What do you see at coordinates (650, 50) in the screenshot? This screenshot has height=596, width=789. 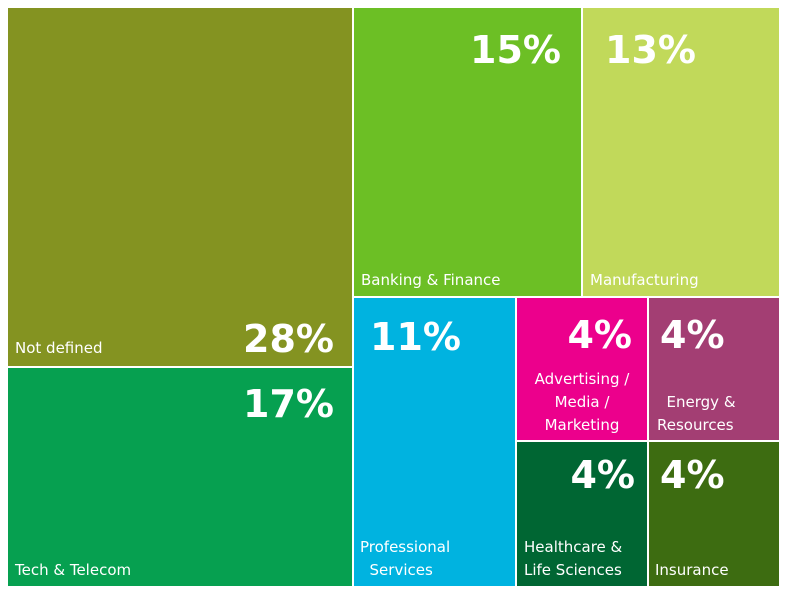 I see `percent-label: 13%` at bounding box center [650, 50].